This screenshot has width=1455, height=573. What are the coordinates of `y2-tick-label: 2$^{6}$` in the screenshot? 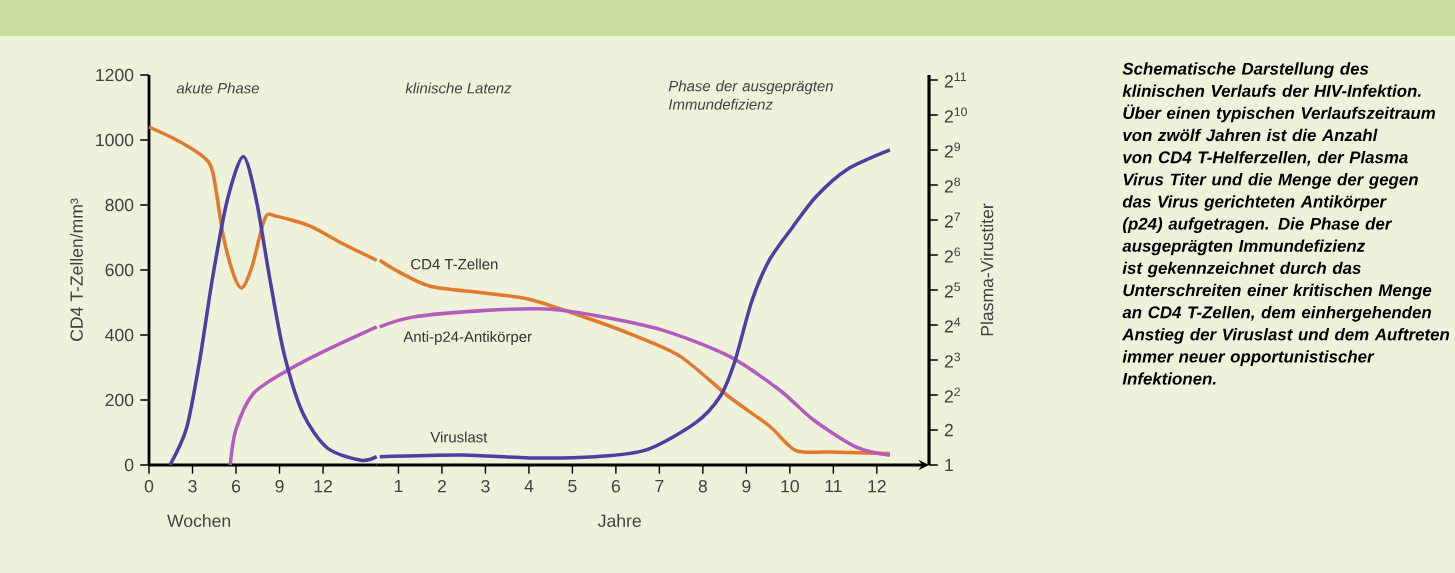 It's located at (952, 255).